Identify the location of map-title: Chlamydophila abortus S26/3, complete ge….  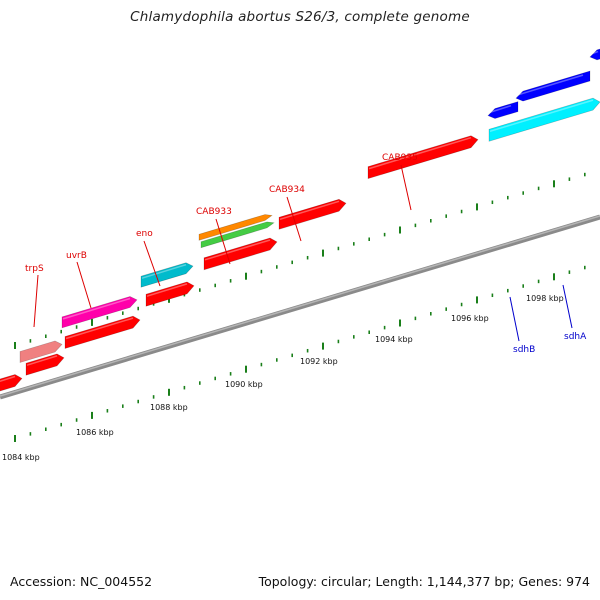
(300, 17).